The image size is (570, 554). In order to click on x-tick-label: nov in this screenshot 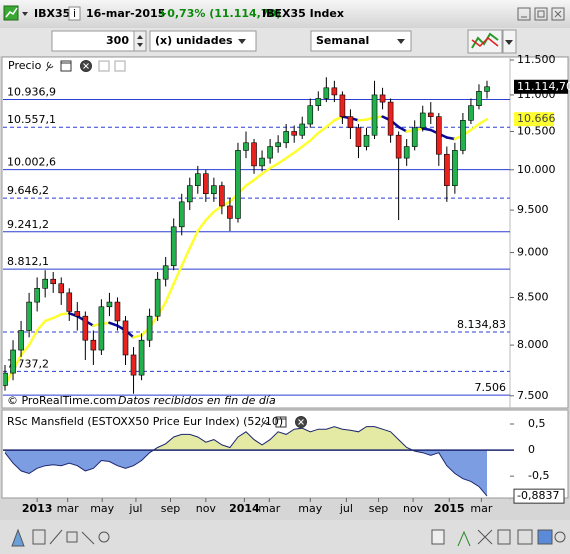, I will do `click(206, 508)`.